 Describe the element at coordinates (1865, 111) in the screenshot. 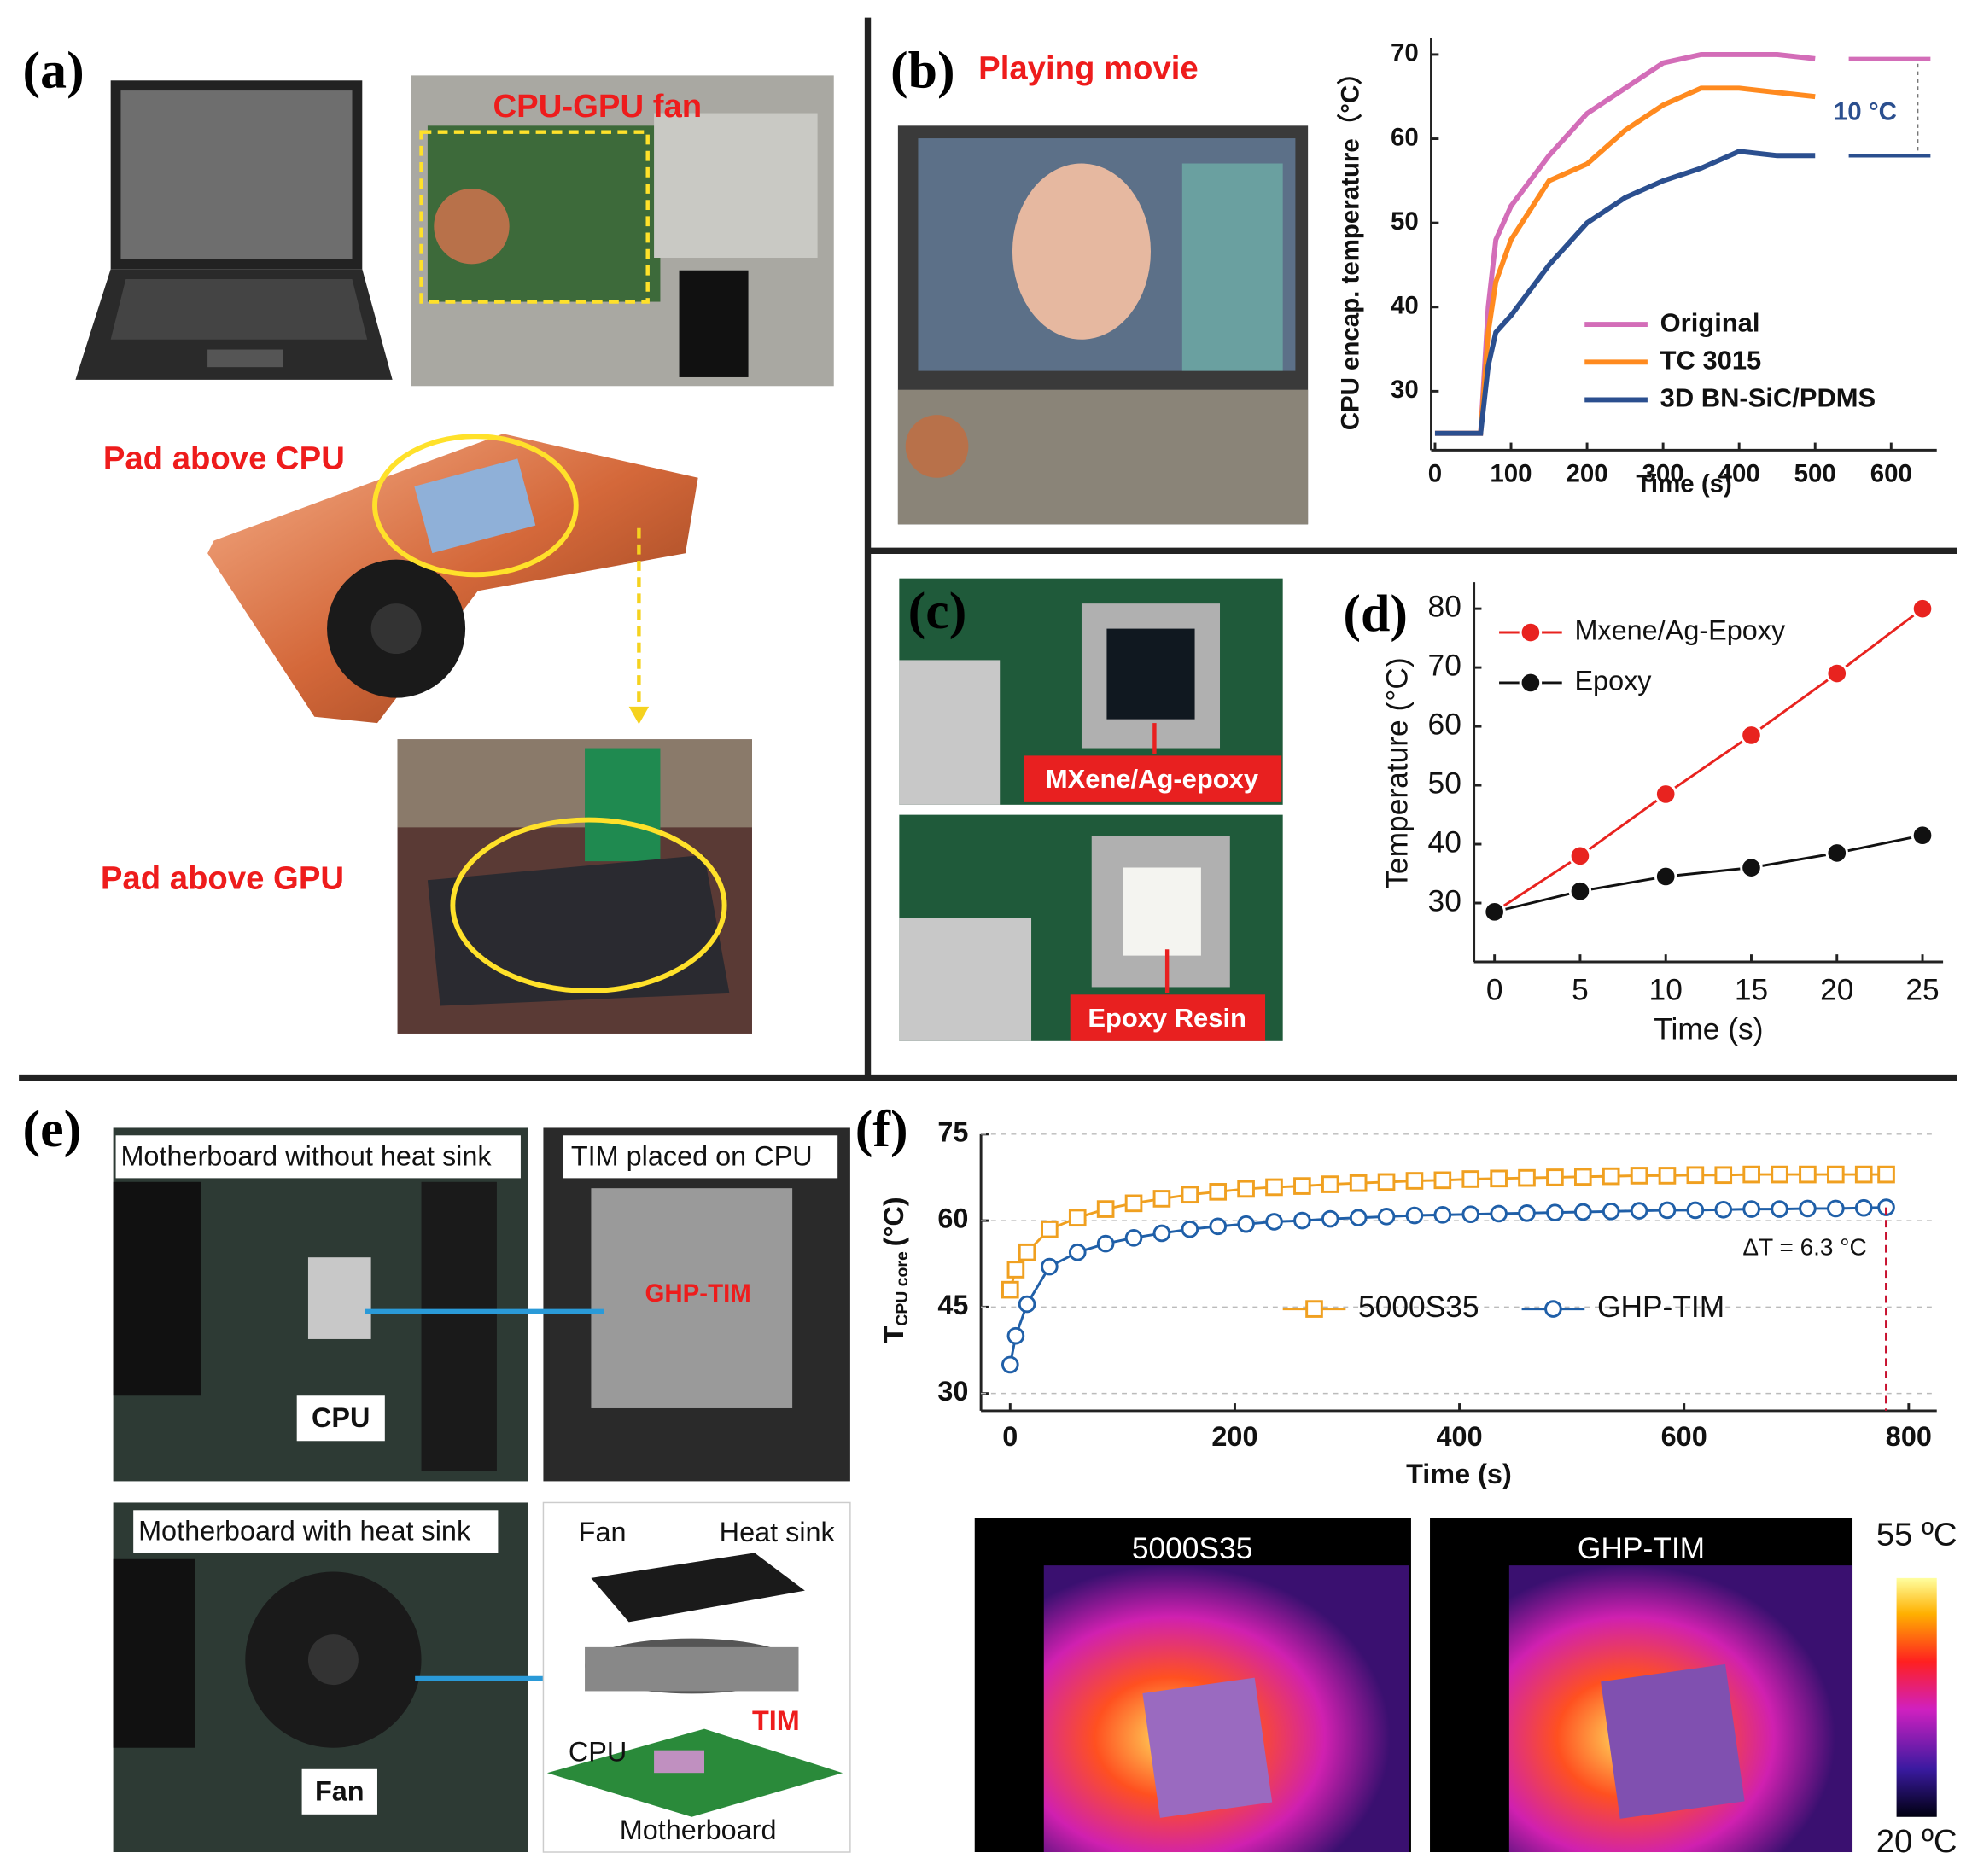

I see `annotation: 10 °C` at that location.